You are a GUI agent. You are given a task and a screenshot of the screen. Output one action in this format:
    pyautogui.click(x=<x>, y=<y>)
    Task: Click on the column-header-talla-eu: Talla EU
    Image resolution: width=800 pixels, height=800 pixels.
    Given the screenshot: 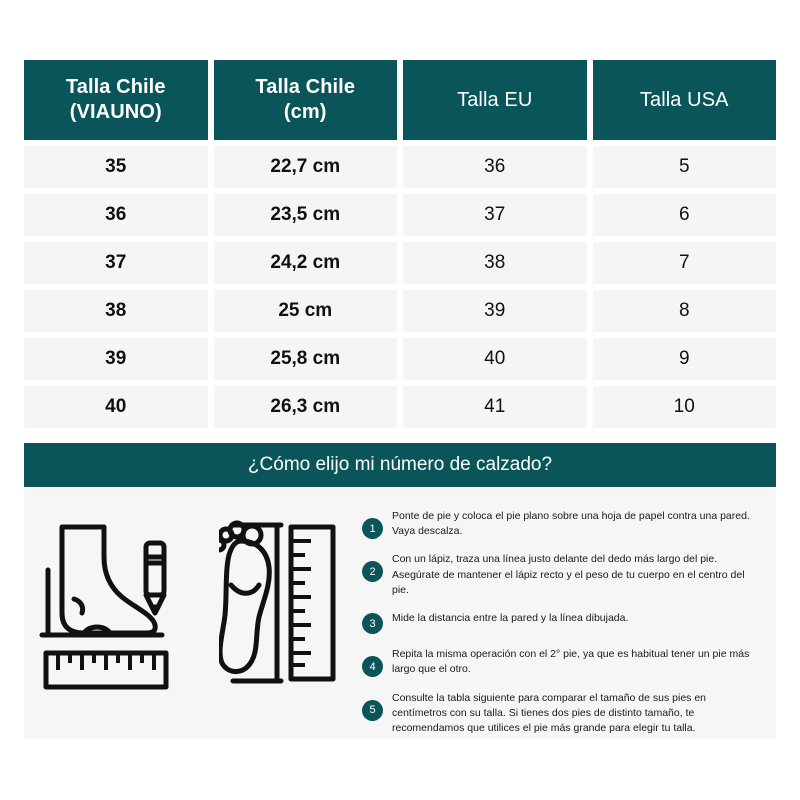 What is the action you would take?
    pyautogui.click(x=495, y=100)
    